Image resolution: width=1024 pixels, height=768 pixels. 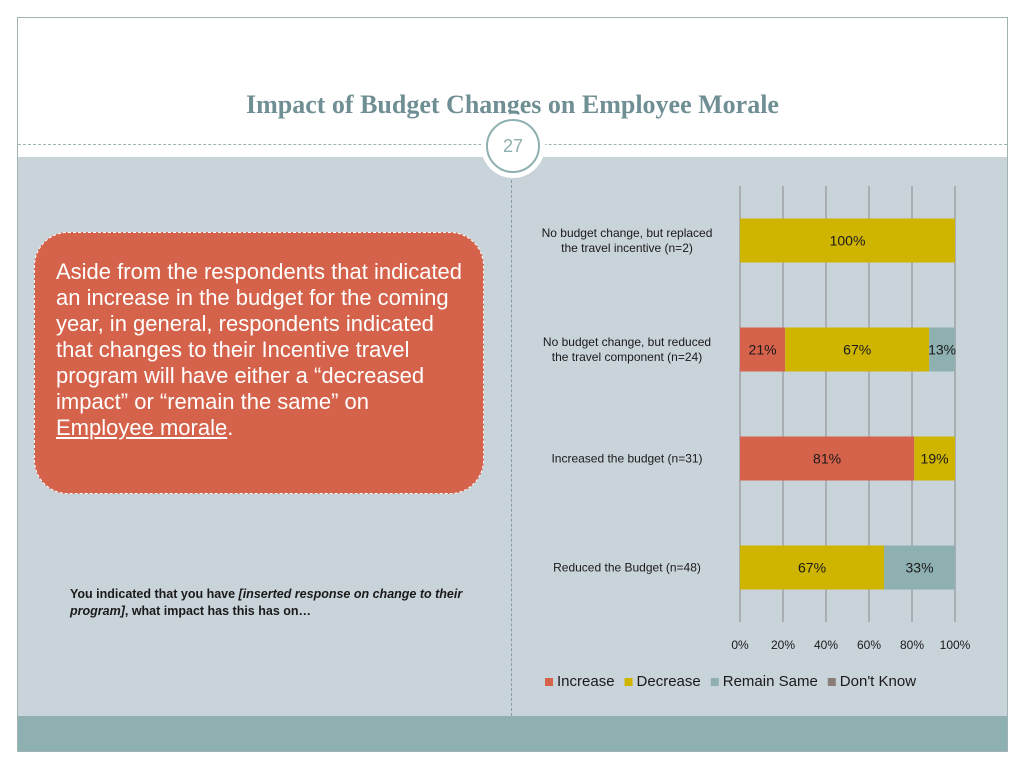 What do you see at coordinates (869, 645) in the screenshot?
I see `x-tick-label: 60%` at bounding box center [869, 645].